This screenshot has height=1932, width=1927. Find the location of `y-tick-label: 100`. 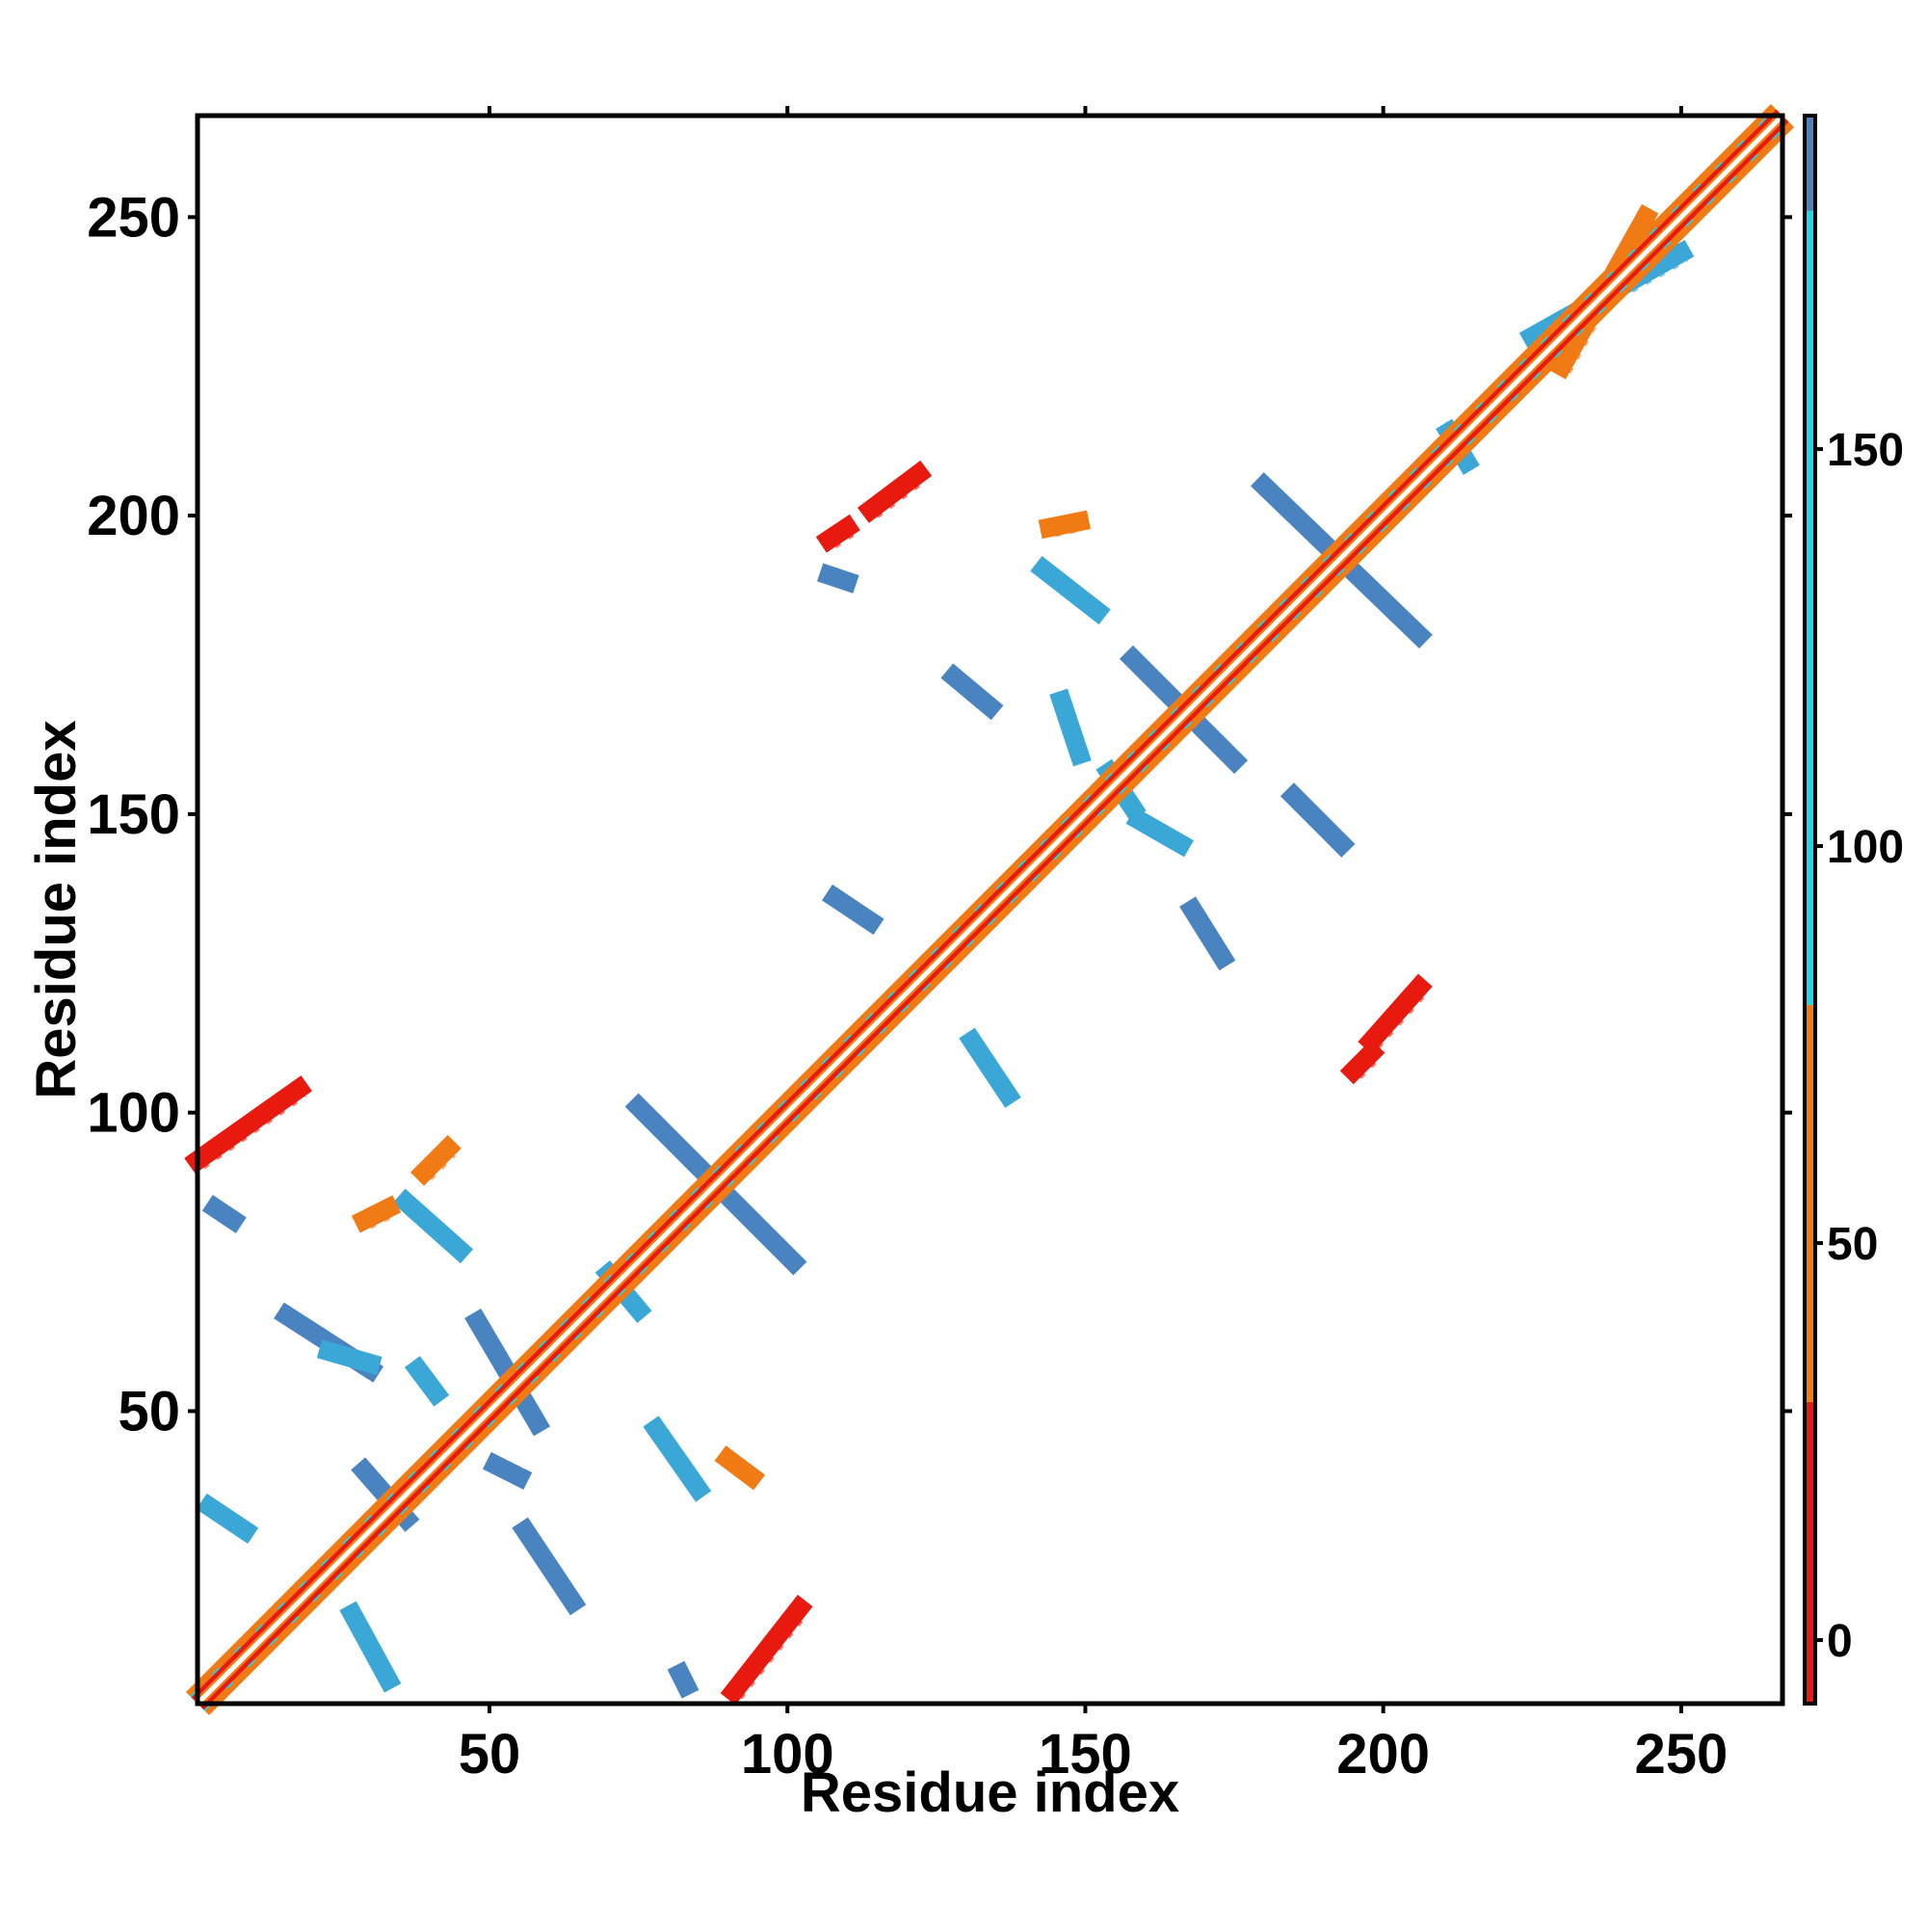

y-tick-label: 100 is located at coordinates (133, 1113).